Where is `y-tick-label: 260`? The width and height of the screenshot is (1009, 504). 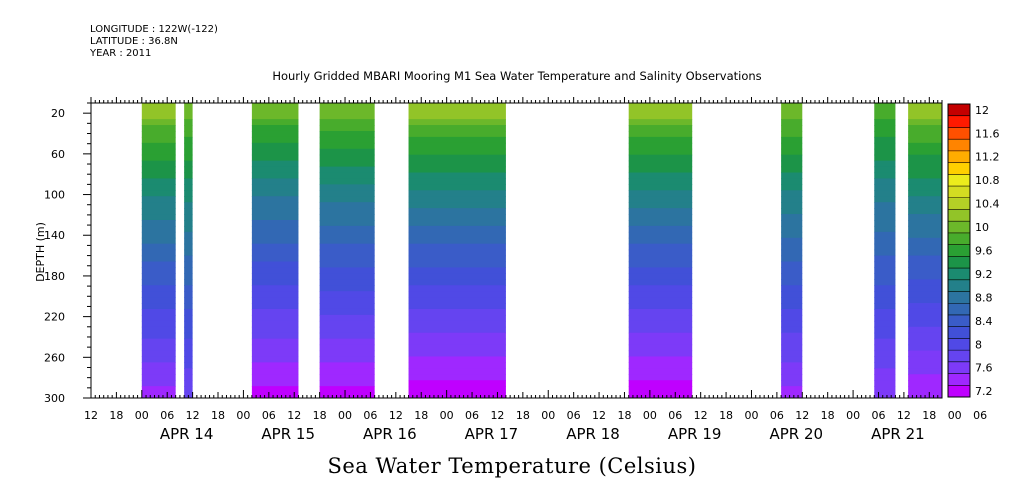
y-tick-label: 260 is located at coordinates (54, 357).